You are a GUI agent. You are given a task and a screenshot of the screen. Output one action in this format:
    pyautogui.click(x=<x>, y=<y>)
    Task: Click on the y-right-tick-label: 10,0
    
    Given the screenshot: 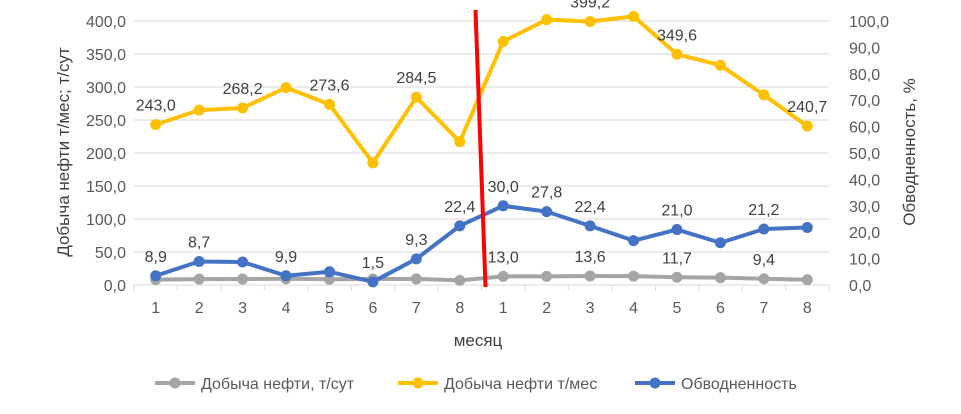 What is the action you would take?
    pyautogui.click(x=864, y=260)
    